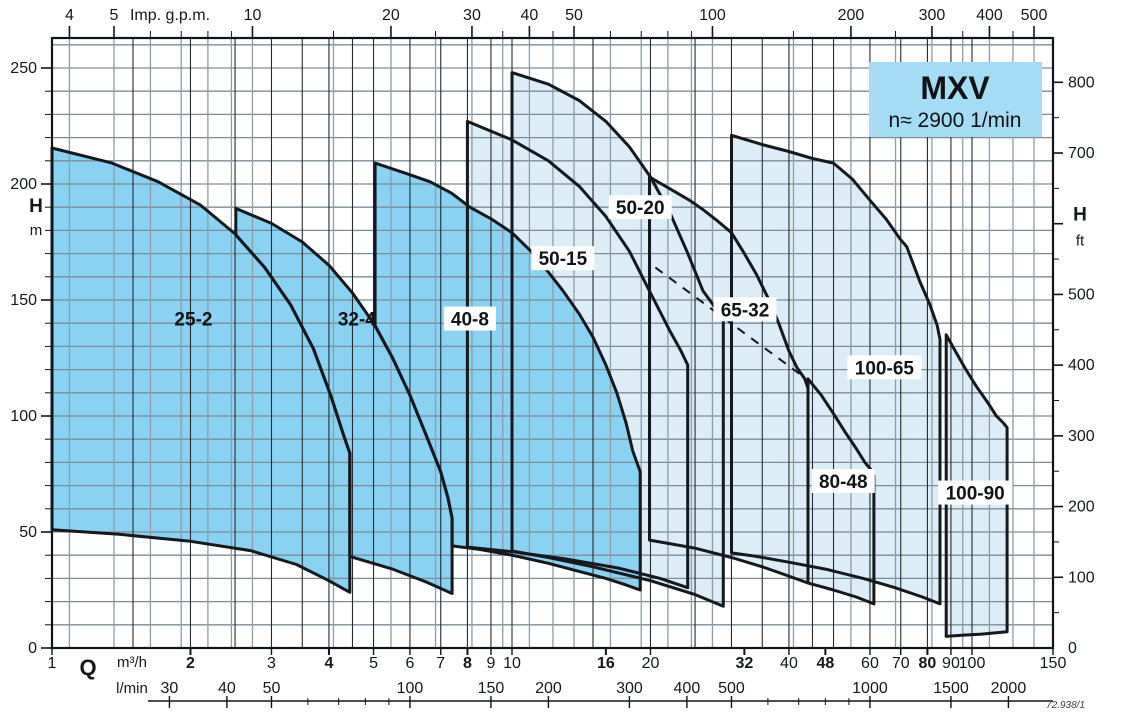 This screenshot has width=1124, height=728. I want to click on right-tick-label: 800, so click(1081, 82).